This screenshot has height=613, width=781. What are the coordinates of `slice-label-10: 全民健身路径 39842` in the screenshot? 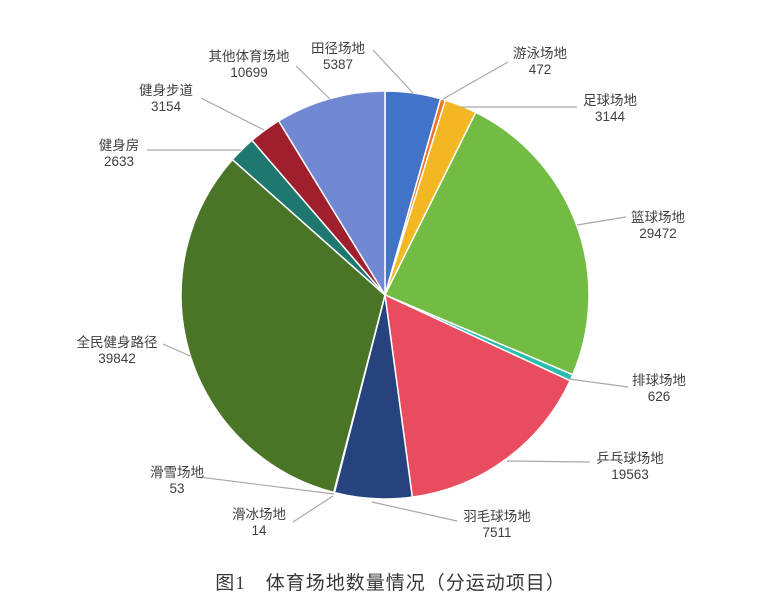 It's located at (117, 350).